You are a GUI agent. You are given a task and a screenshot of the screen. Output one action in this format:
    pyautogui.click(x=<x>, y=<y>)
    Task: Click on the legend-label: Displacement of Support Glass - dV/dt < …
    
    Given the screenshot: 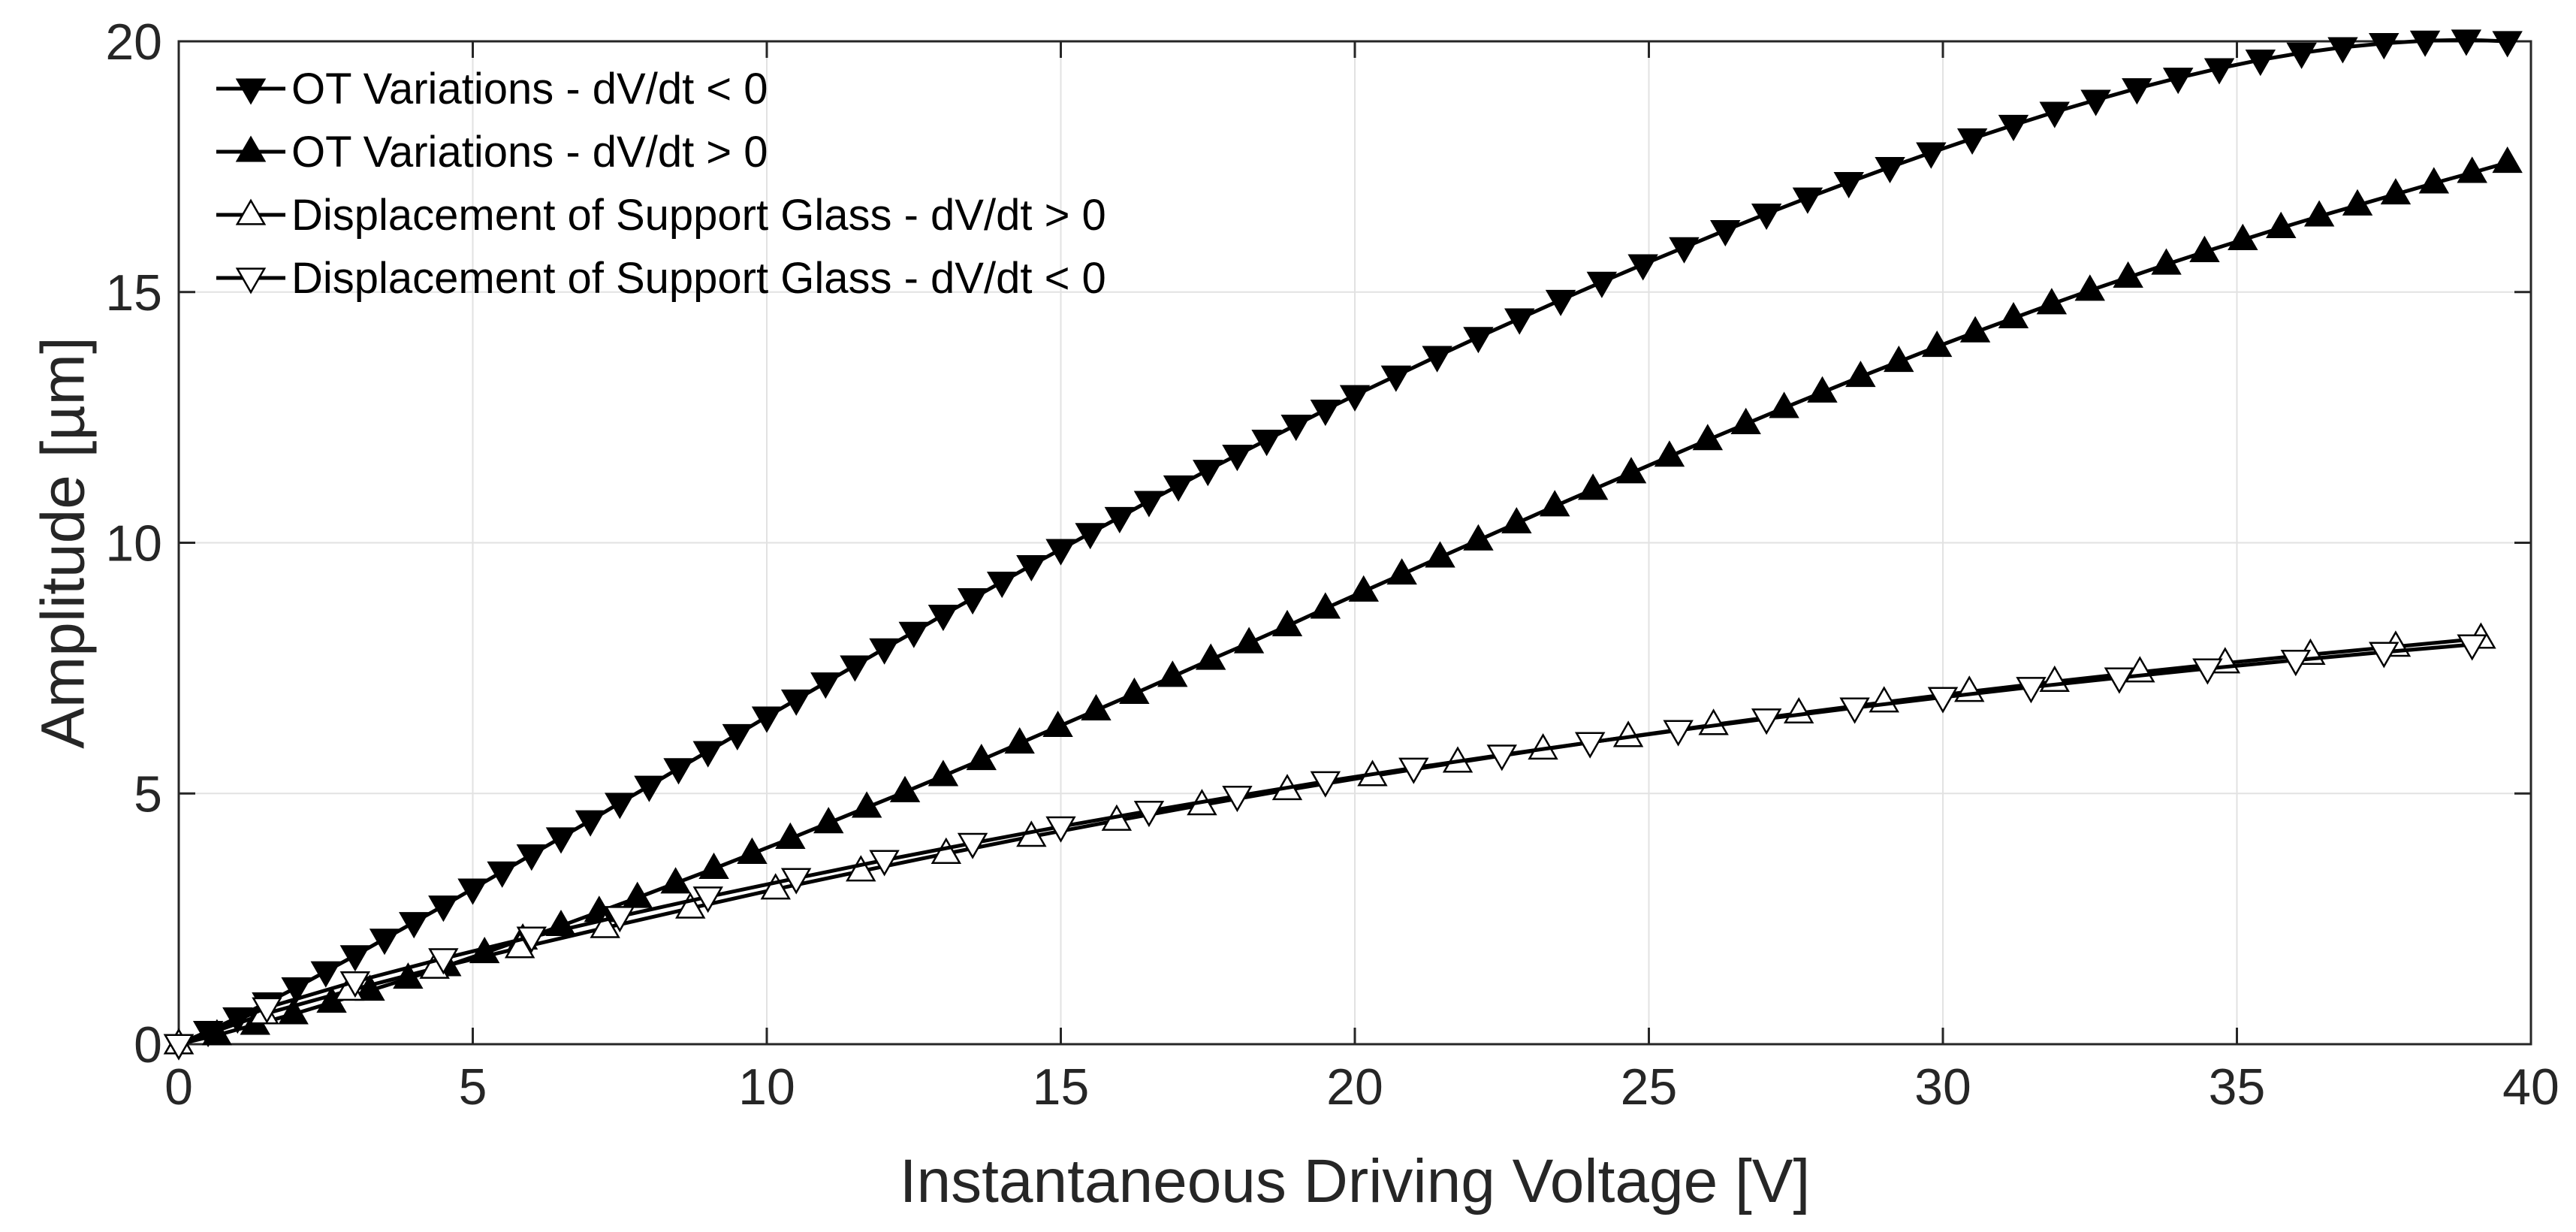 What is the action you would take?
    pyautogui.click(x=698, y=278)
    